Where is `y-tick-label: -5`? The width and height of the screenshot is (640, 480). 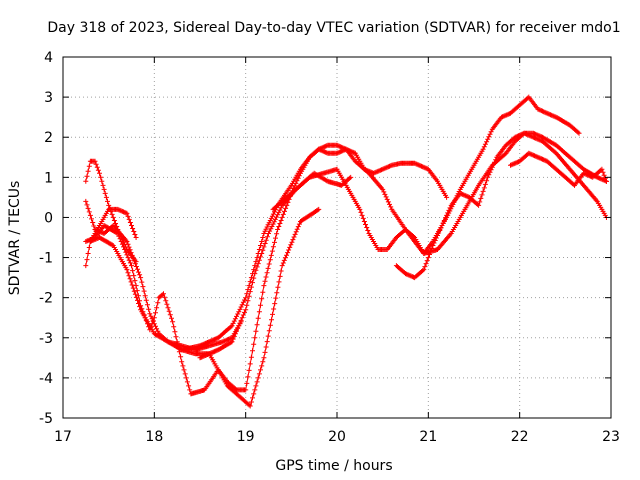 y-tick-label: -5 is located at coordinates (46, 419).